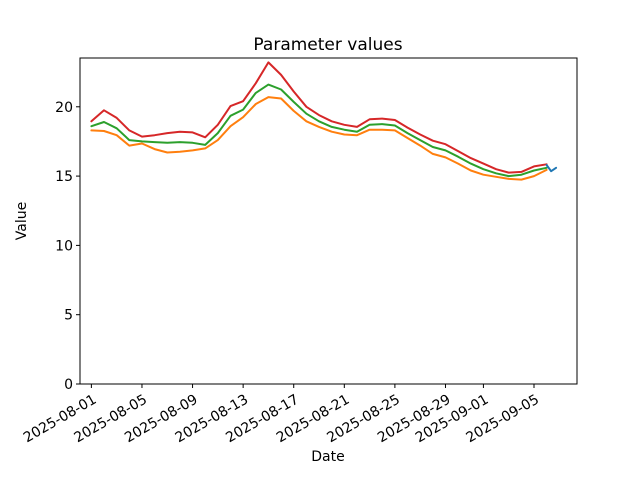 This screenshot has height=480, width=640. I want to click on y-tick-label: 20, so click(64, 108).